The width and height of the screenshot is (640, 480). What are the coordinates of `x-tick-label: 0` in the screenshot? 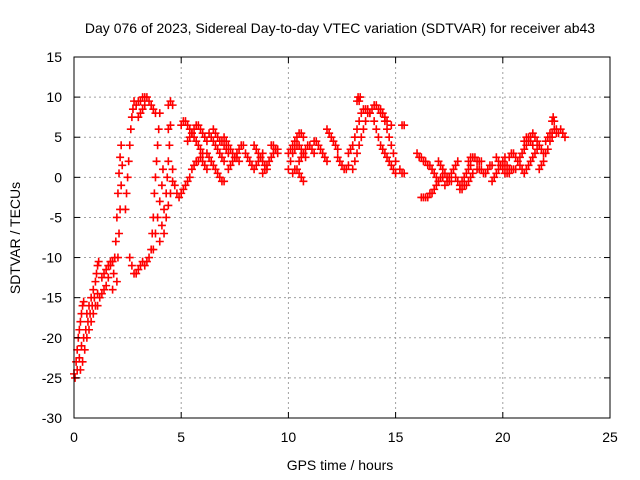 It's located at (74, 437).